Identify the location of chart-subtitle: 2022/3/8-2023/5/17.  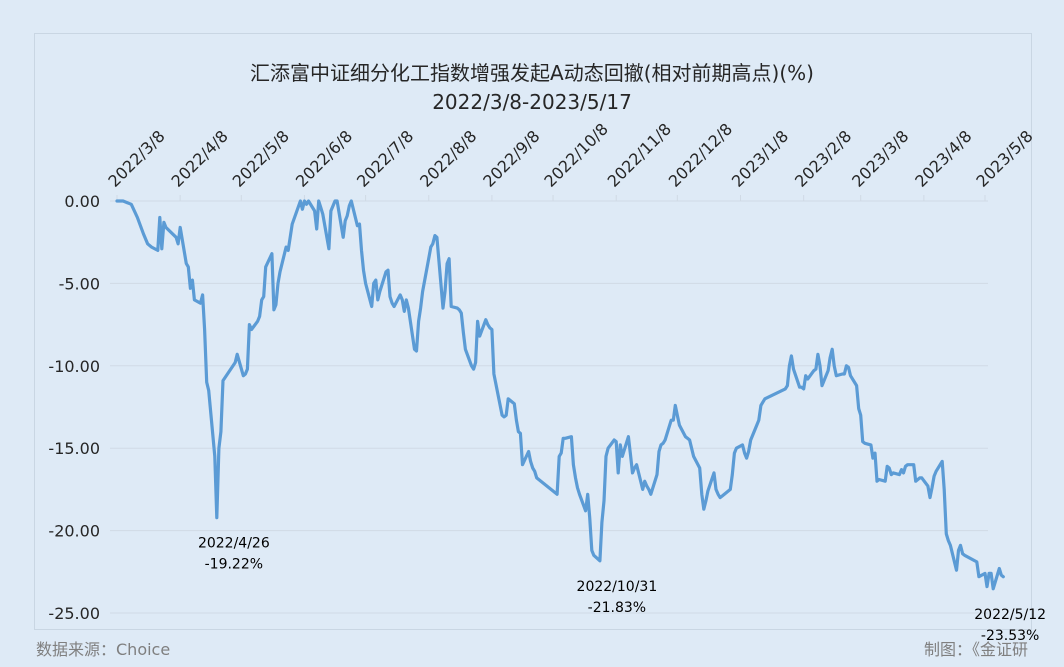
(532, 102).